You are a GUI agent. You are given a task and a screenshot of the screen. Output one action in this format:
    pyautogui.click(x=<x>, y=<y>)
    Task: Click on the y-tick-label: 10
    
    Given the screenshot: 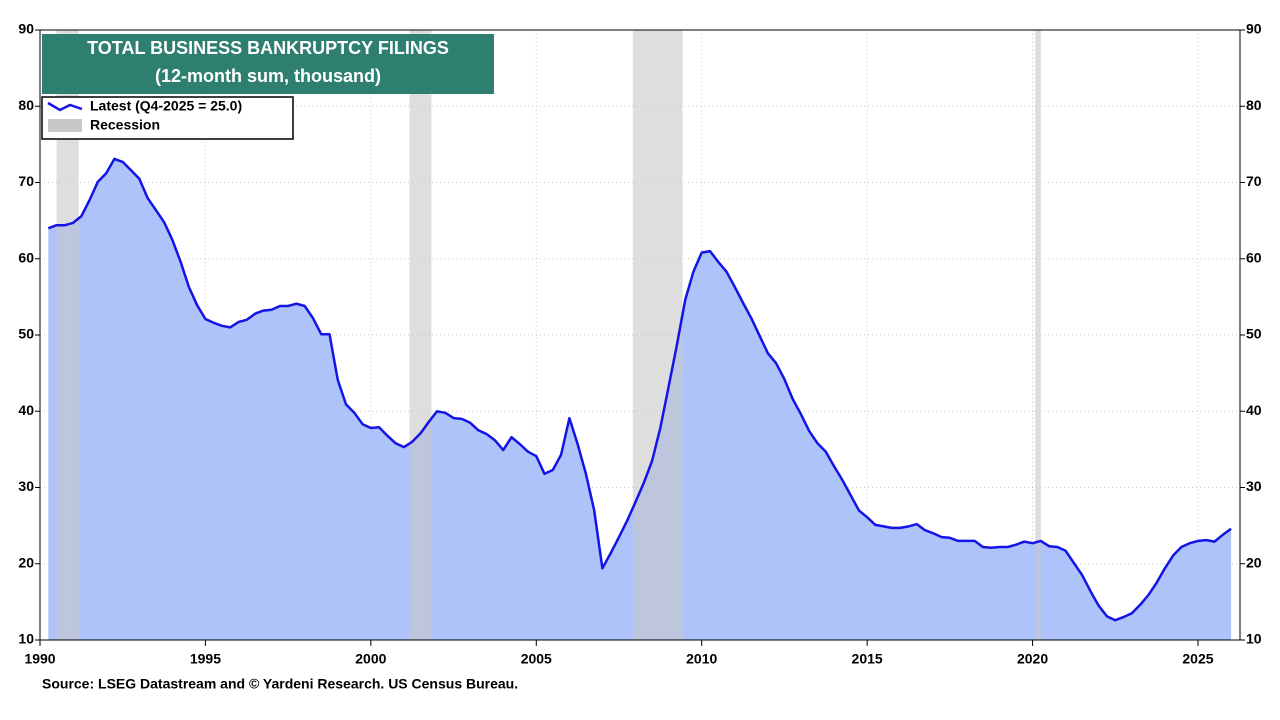 What is the action you would take?
    pyautogui.click(x=26, y=639)
    